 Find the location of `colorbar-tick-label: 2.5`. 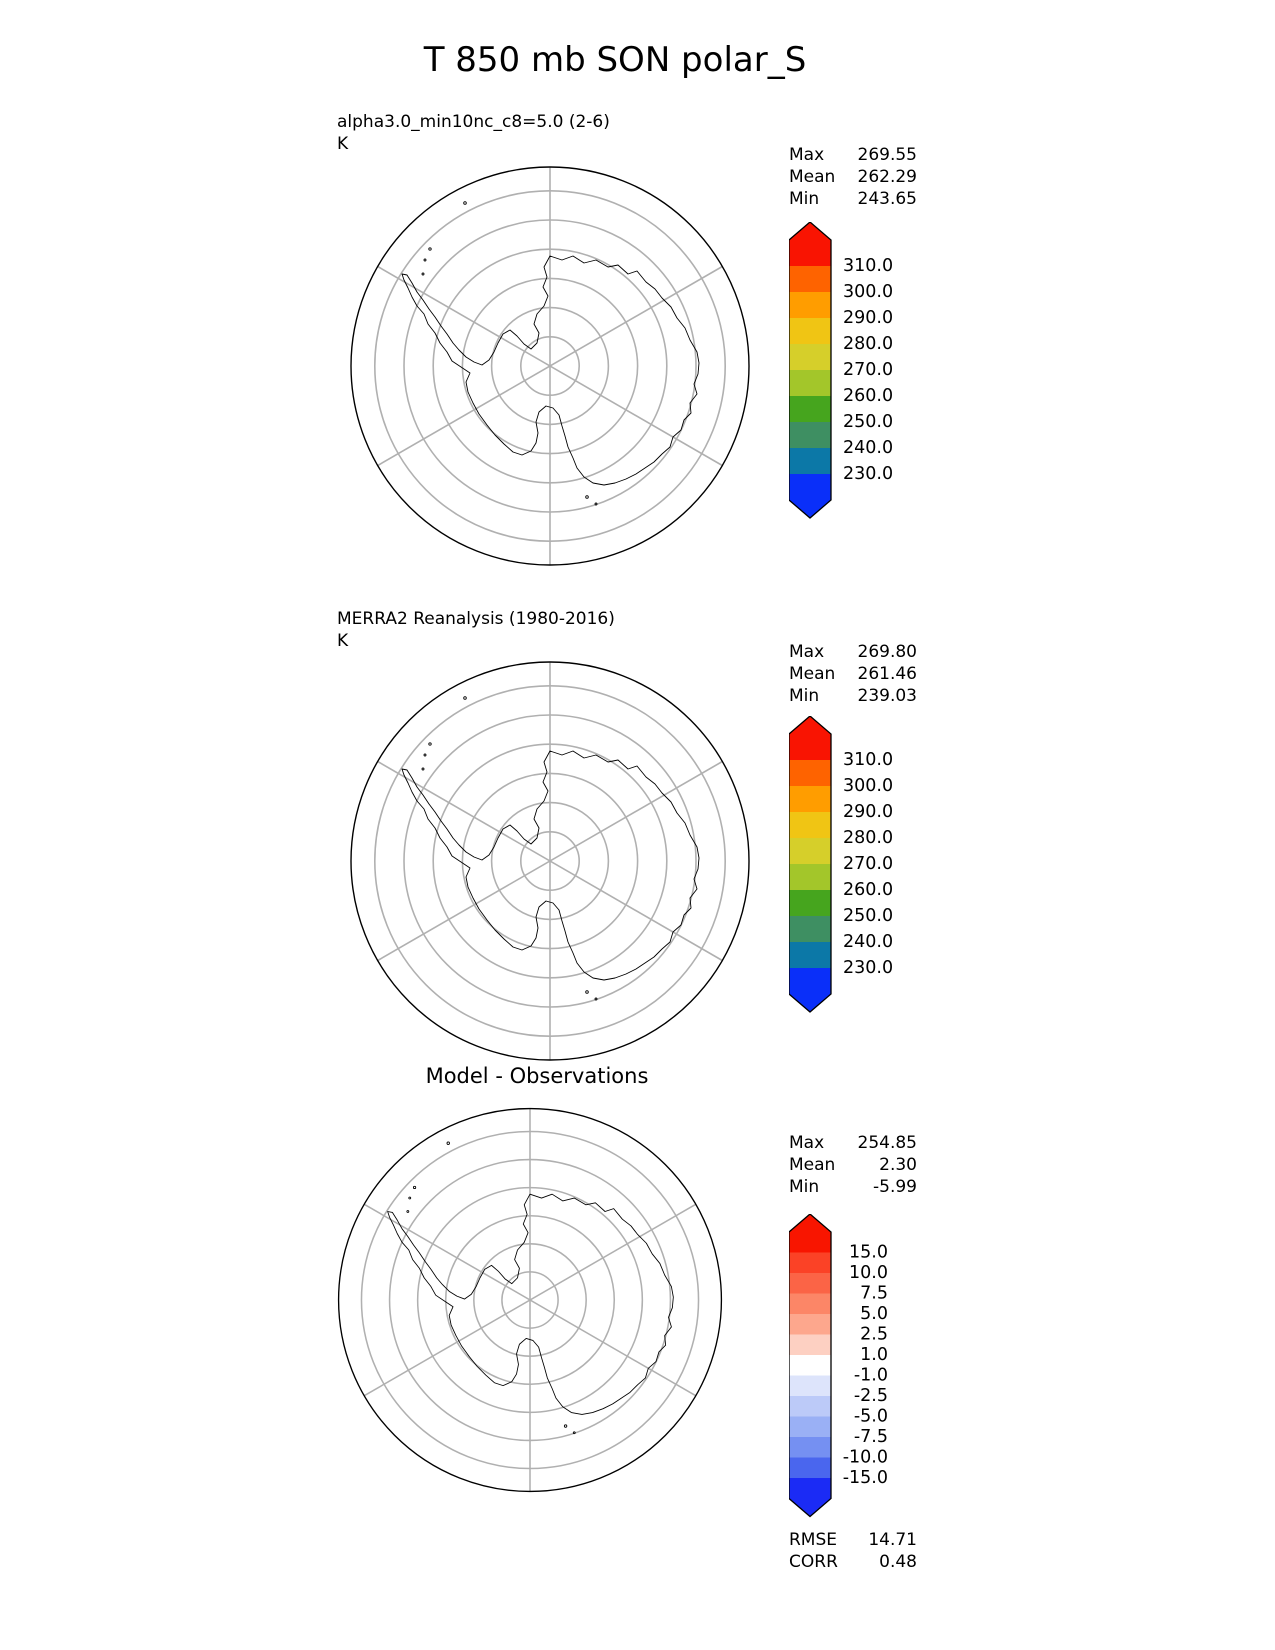

colorbar-tick-label: 2.5 is located at coordinates (874, 1335).